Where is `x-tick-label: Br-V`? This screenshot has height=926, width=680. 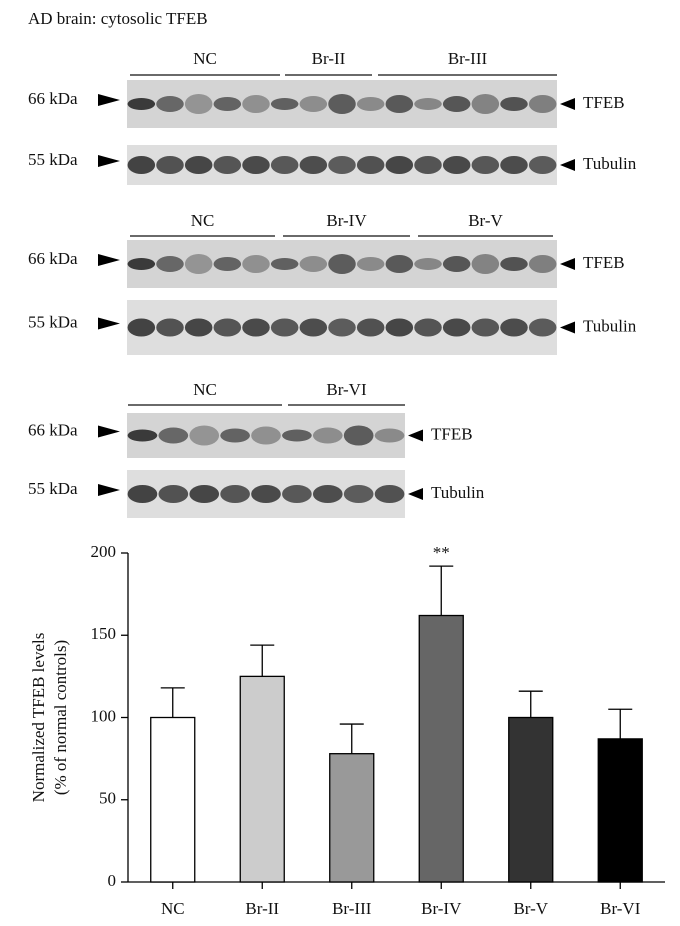
x-tick-label: Br-V is located at coordinates (530, 908).